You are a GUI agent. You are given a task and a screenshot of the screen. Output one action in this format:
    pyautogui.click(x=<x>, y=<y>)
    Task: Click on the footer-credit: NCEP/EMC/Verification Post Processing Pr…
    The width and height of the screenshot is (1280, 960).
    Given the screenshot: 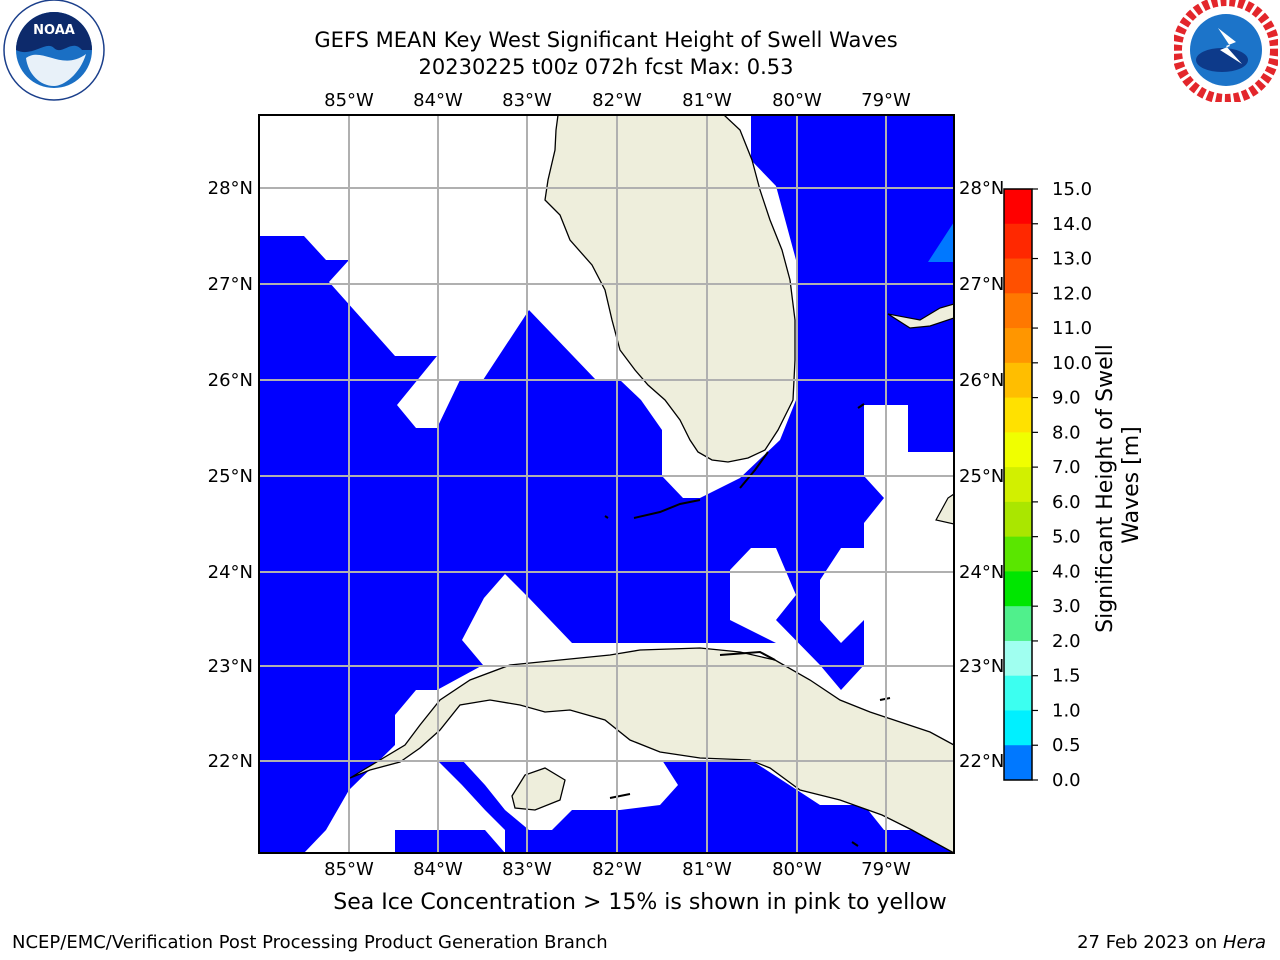 What is the action you would take?
    pyautogui.click(x=310, y=942)
    